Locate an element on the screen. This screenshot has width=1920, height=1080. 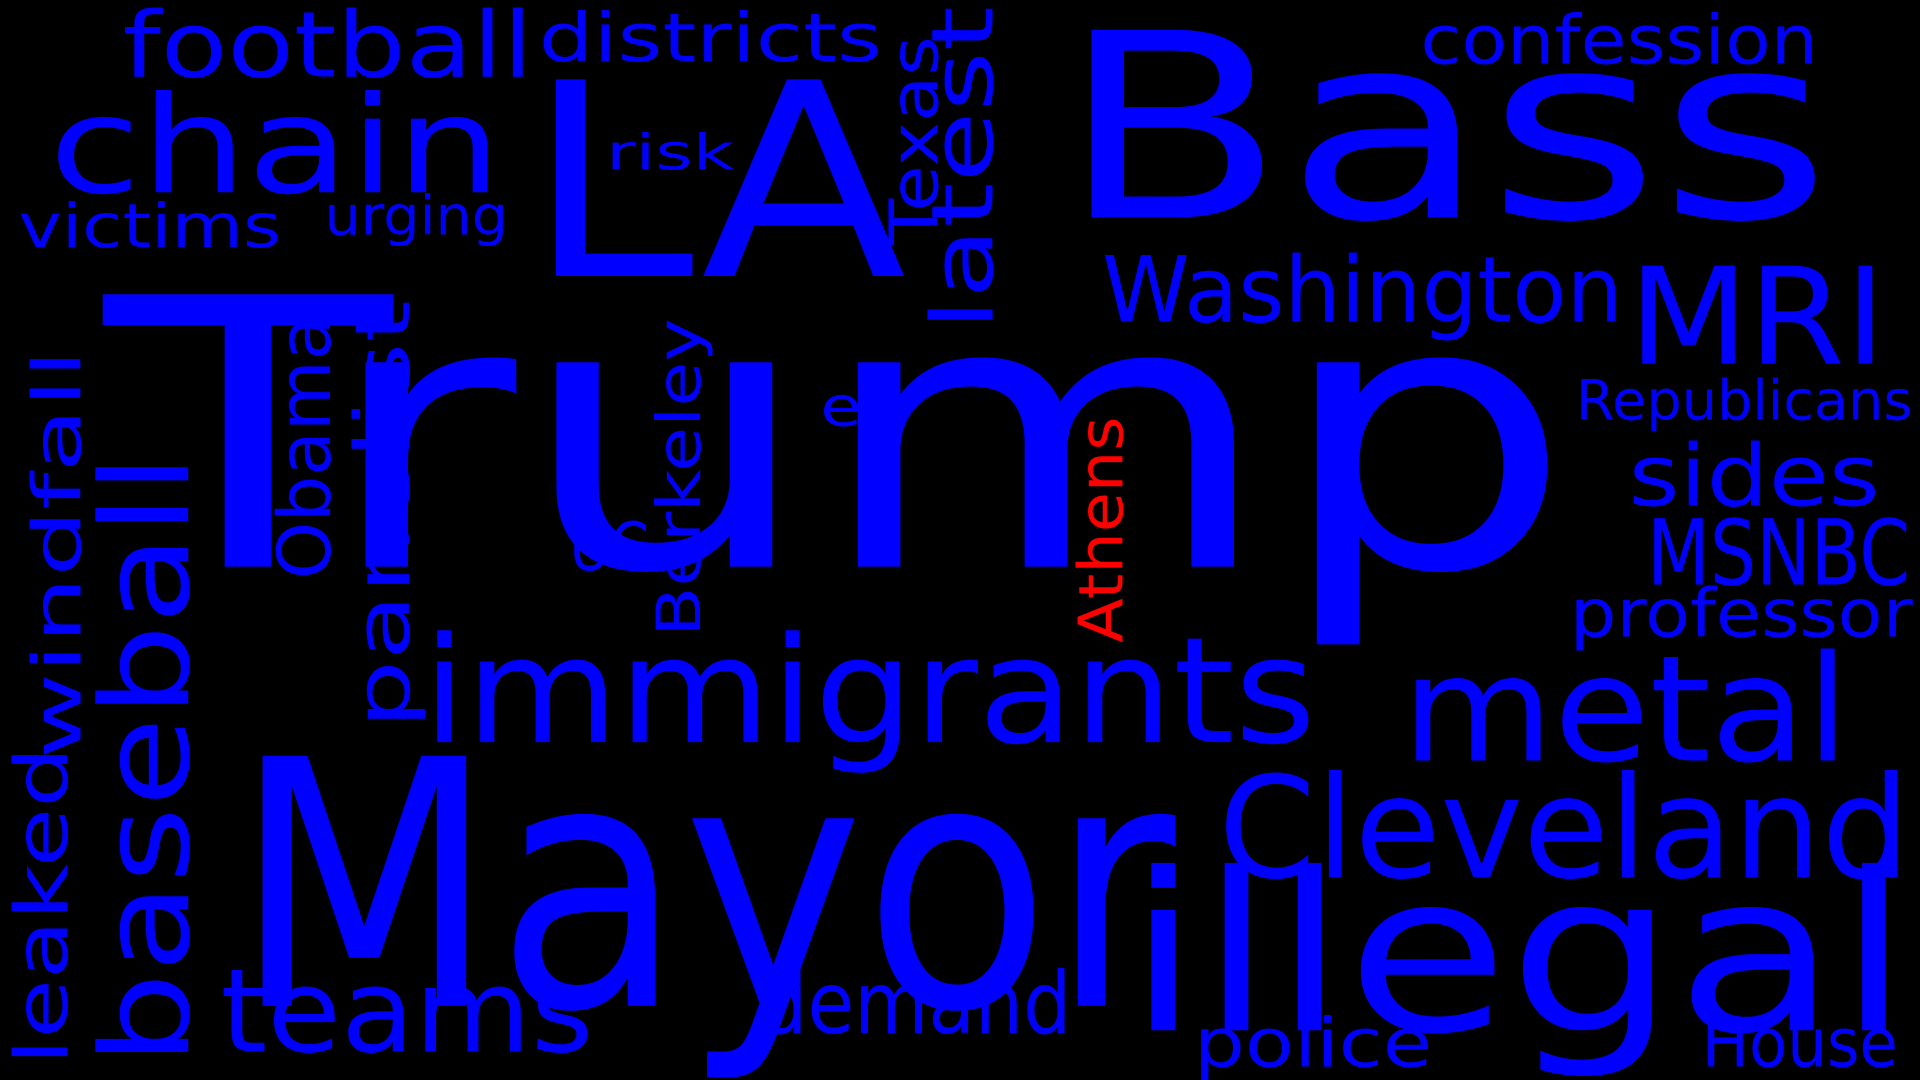
word-chain: chain is located at coordinates (275, 146).